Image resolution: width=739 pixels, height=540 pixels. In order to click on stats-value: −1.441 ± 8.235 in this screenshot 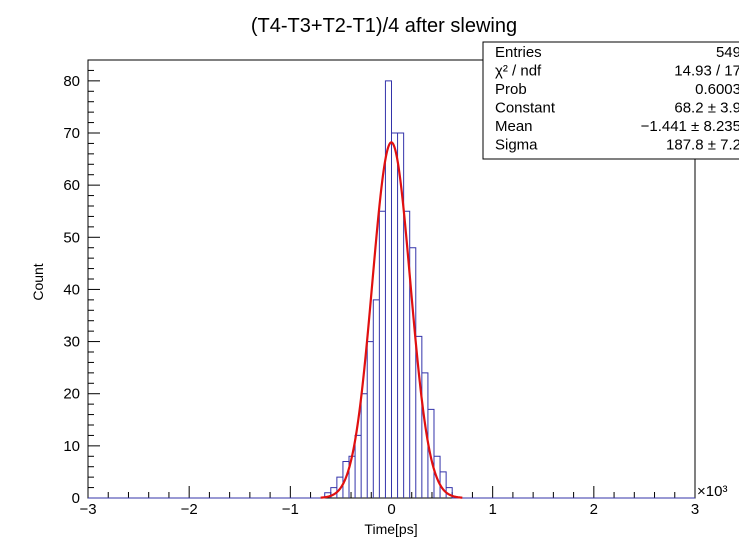, I will do `click(690, 126)`.